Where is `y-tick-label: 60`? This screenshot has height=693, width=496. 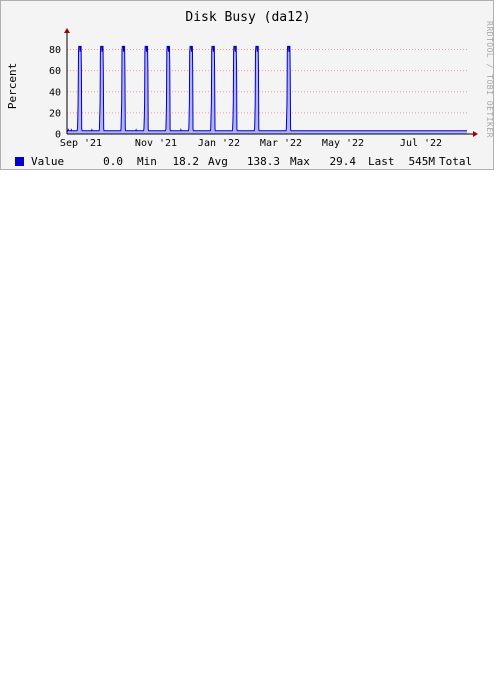 y-tick-label: 60 is located at coordinates (55, 71).